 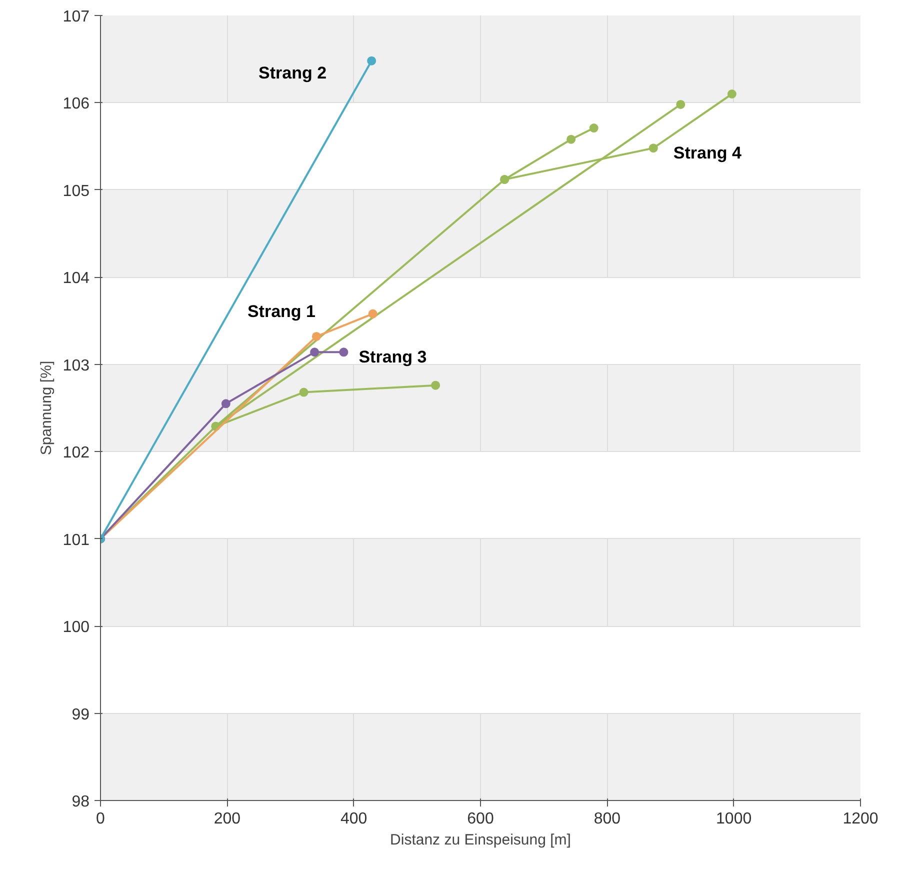 What do you see at coordinates (76, 365) in the screenshot?
I see `y-tick-label: 103` at bounding box center [76, 365].